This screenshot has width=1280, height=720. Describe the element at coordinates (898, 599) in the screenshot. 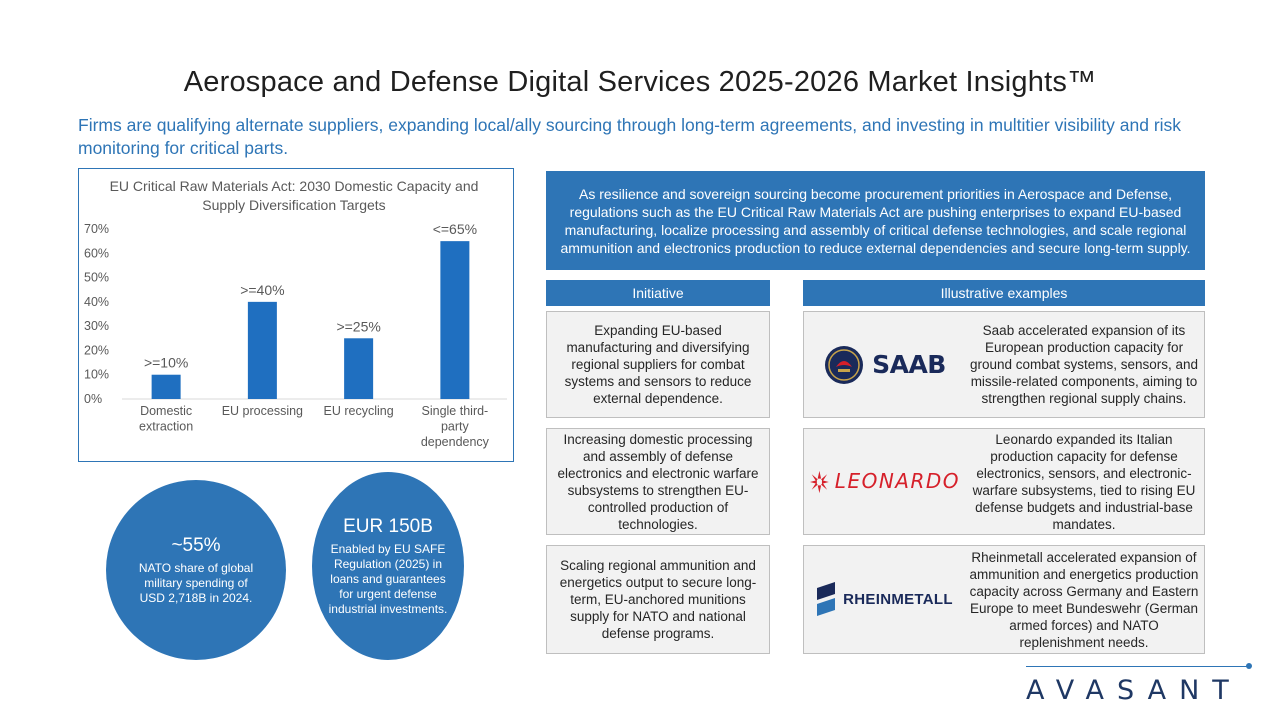

I see `rheinmetall-wordmark: RHEINMETALL` at that location.